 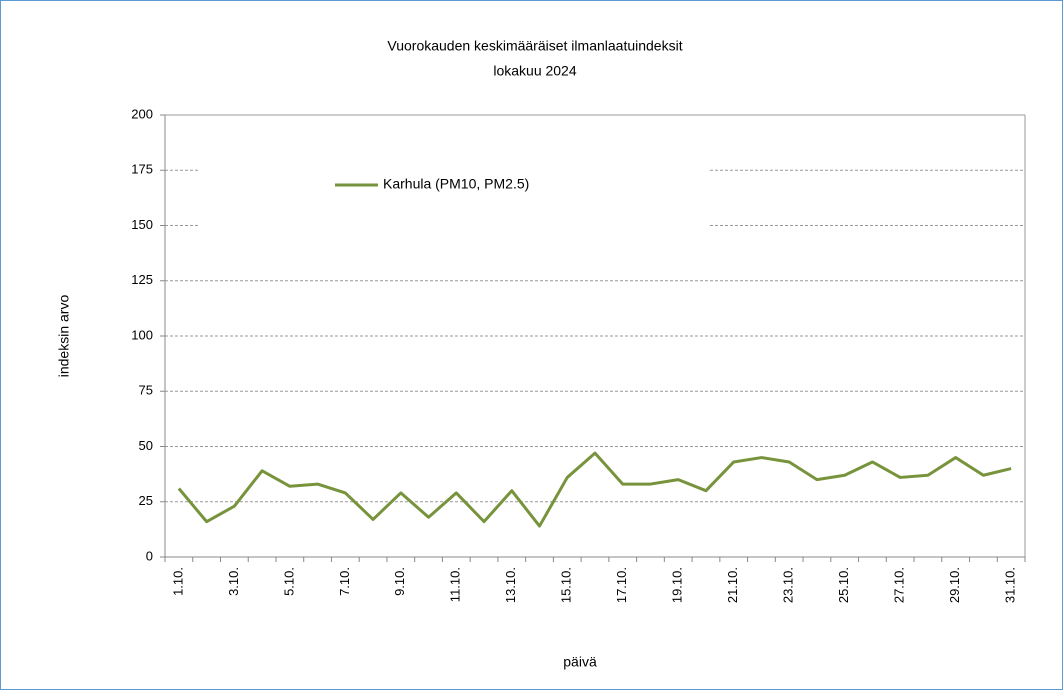 I want to click on x-tick-label: 29.10., so click(x=954, y=585).